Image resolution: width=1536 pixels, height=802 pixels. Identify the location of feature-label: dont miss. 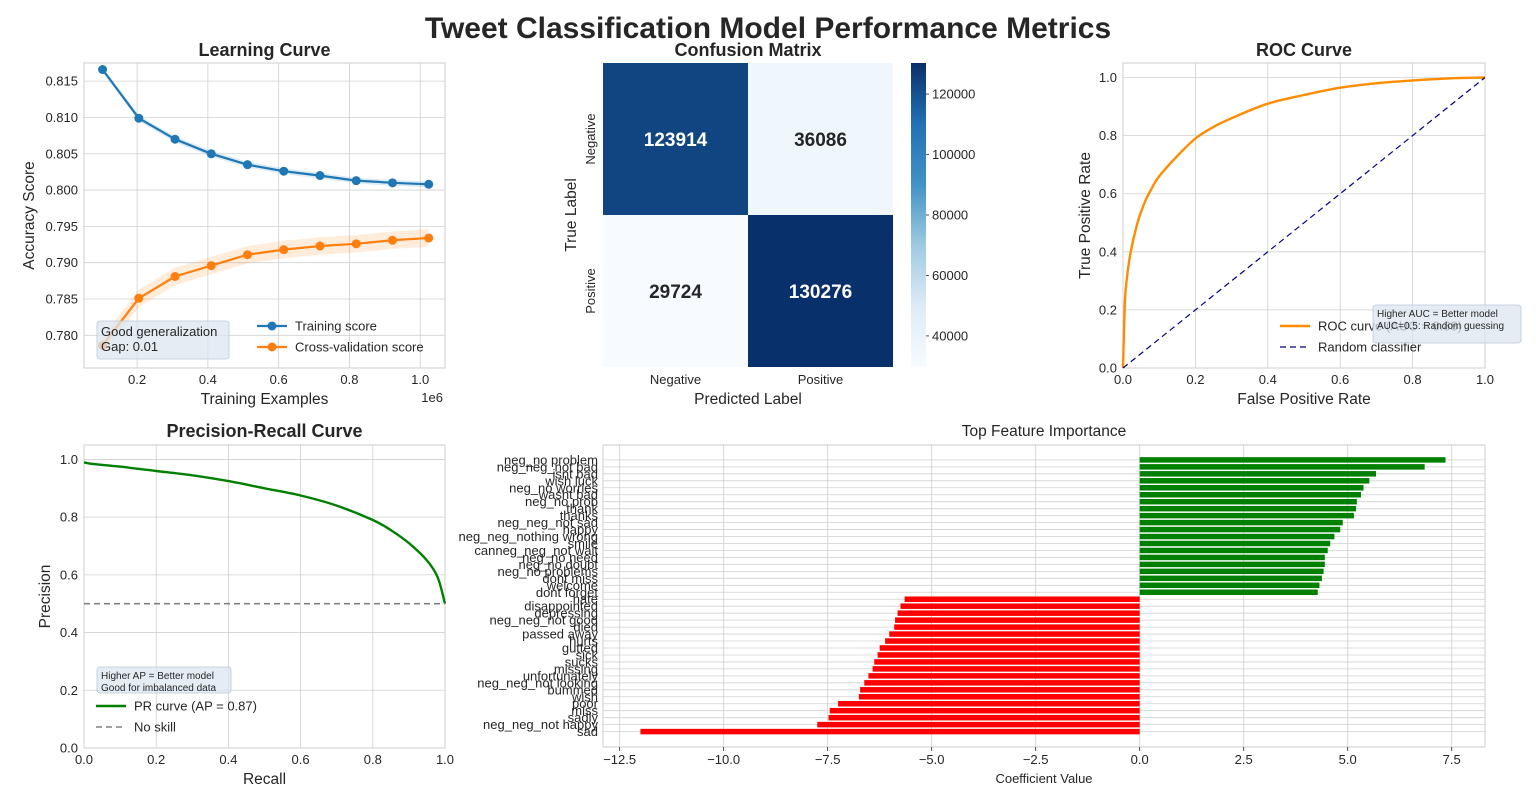
(570, 578).